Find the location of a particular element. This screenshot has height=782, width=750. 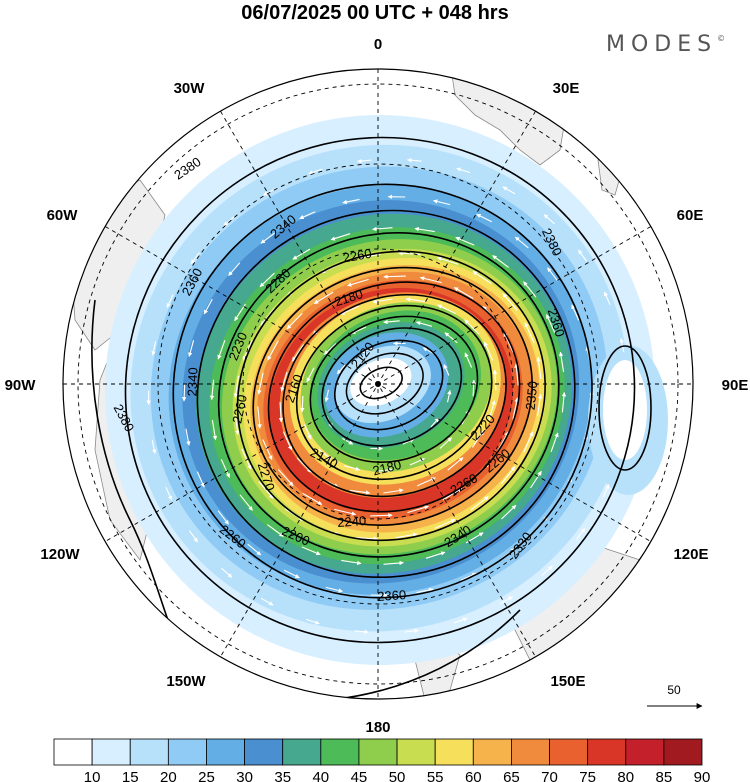

colorbar: 10 15 20 25 30 35 40 45 50 55 60 65 70 75 80 85 90 is located at coordinates (381, 760).